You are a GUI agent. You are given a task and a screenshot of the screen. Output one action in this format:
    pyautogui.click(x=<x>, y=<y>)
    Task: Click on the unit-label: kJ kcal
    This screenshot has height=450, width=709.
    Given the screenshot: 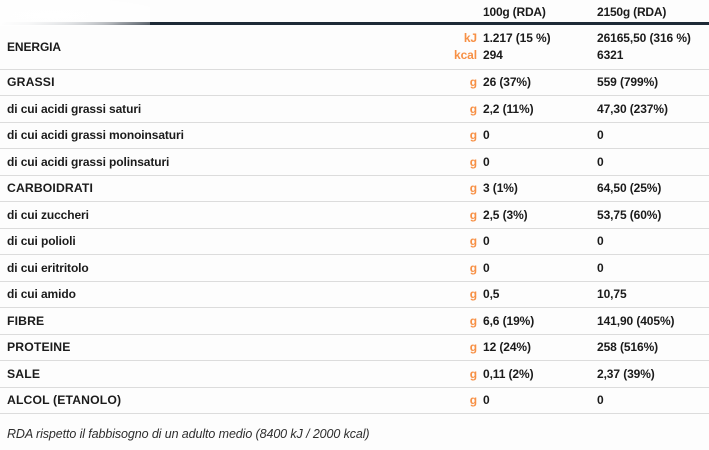 What is the action you would take?
    pyautogui.click(x=446, y=47)
    